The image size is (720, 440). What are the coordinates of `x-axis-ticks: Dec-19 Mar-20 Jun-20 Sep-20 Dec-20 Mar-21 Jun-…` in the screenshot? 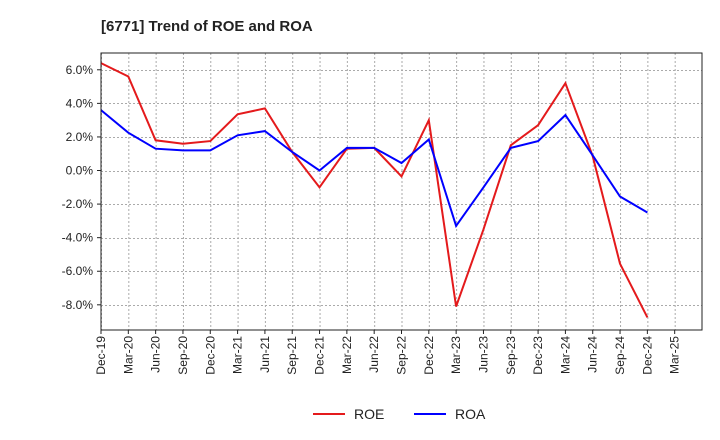 It's located at (388, 352).